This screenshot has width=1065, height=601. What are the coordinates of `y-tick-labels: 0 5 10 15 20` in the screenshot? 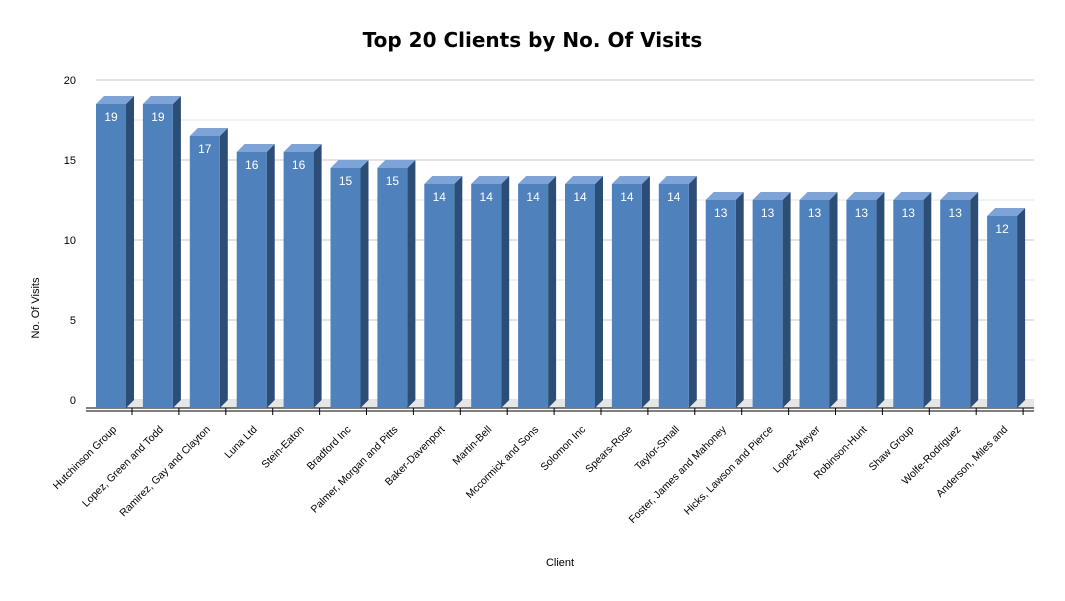 It's located at (70, 241).